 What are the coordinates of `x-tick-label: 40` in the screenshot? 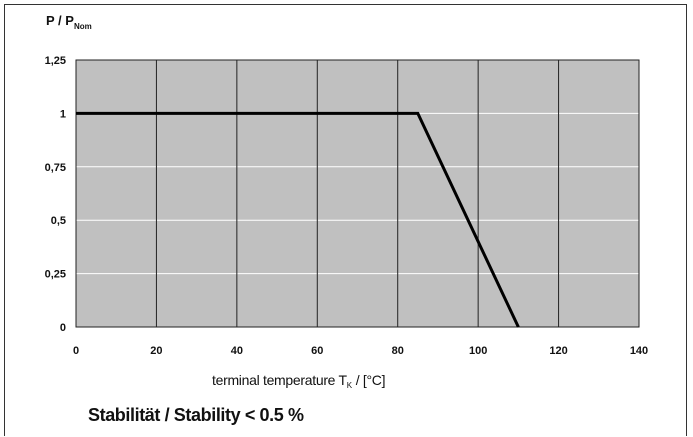 It's located at (237, 351).